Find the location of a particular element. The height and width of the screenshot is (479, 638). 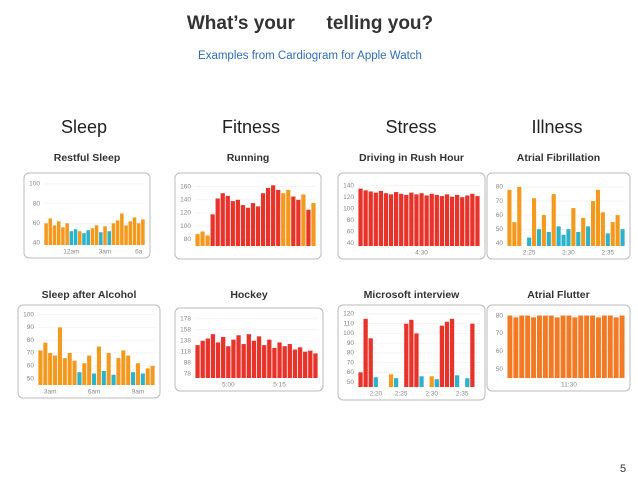

y-tick-label: 120 is located at coordinates (348, 197).